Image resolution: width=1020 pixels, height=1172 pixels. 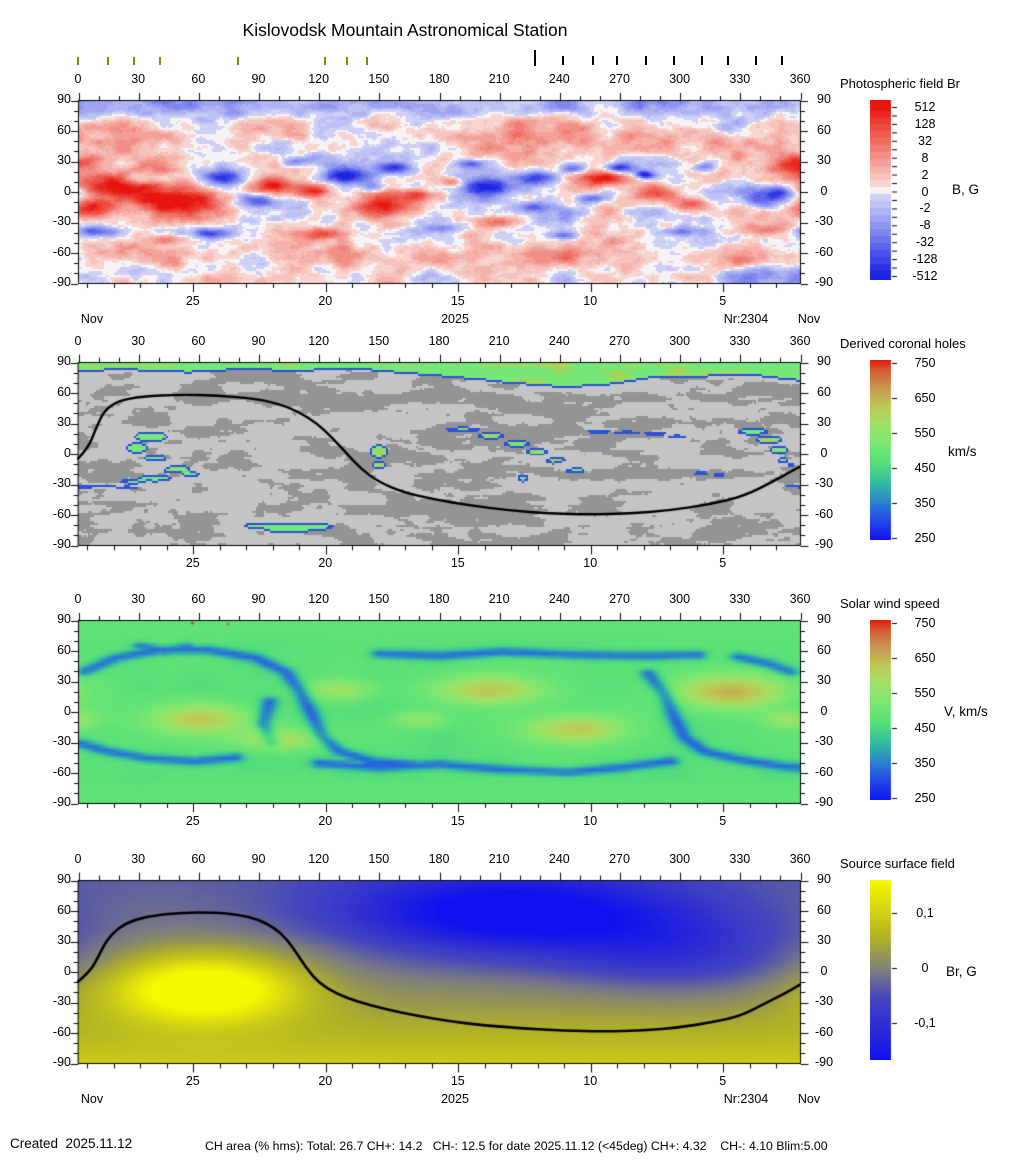 I want to click on rotation-number-label: Nr:2304, so click(x=746, y=319).